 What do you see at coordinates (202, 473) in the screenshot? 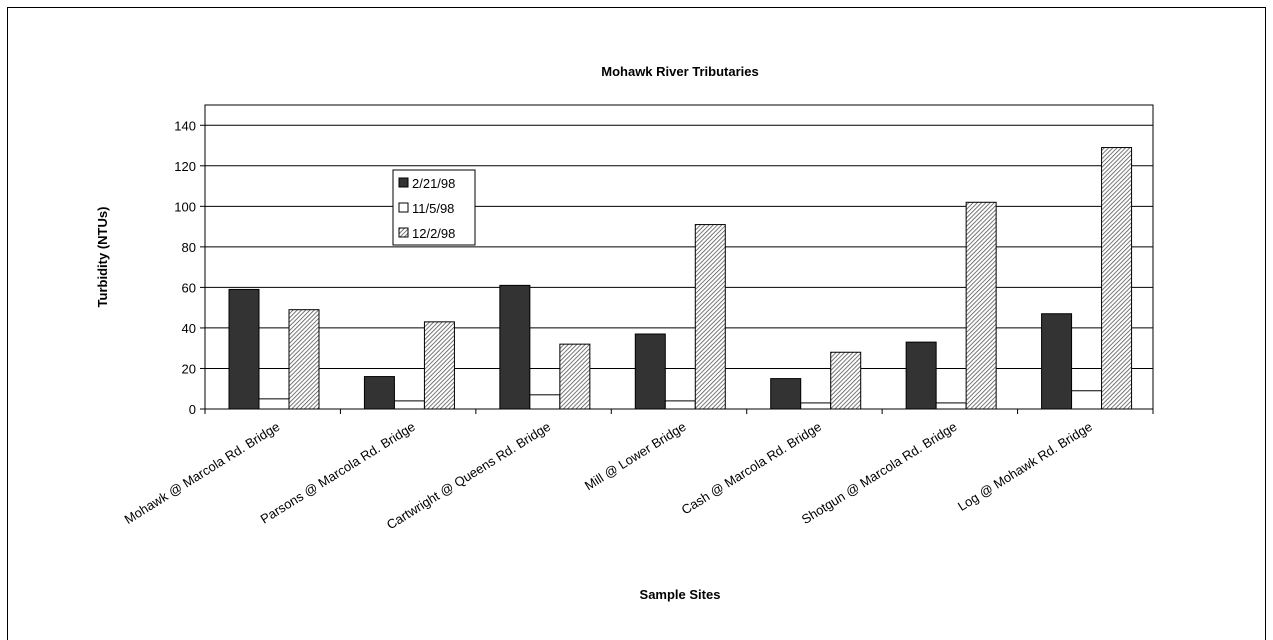
I see `x-tick-label: Mohawk @ Marcola Rd. Bridge` at bounding box center [202, 473].